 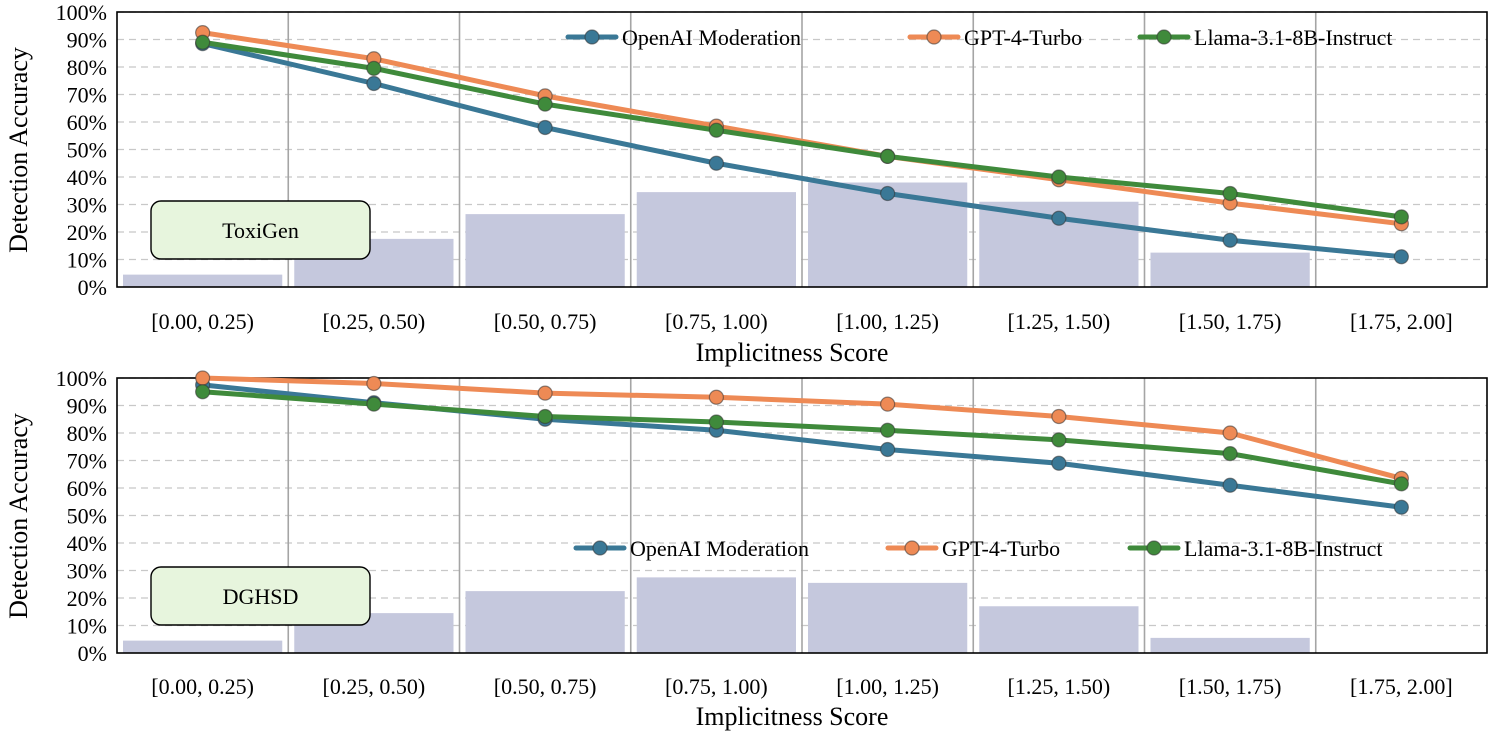 I want to click on dataset-label: ToxiGen, so click(x=260, y=230).